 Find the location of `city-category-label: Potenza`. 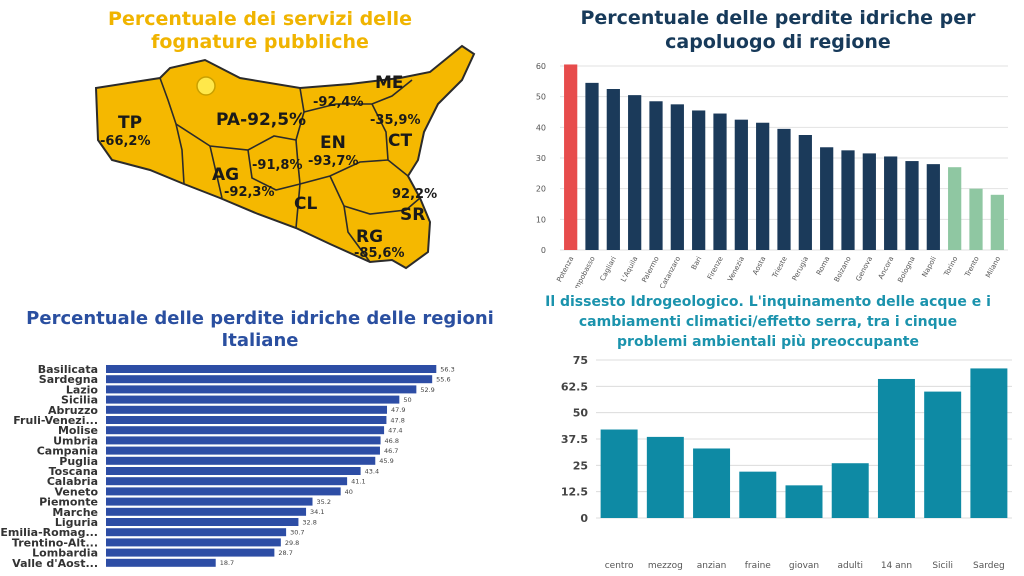

city-category-label: Potenza is located at coordinates (565, 269).